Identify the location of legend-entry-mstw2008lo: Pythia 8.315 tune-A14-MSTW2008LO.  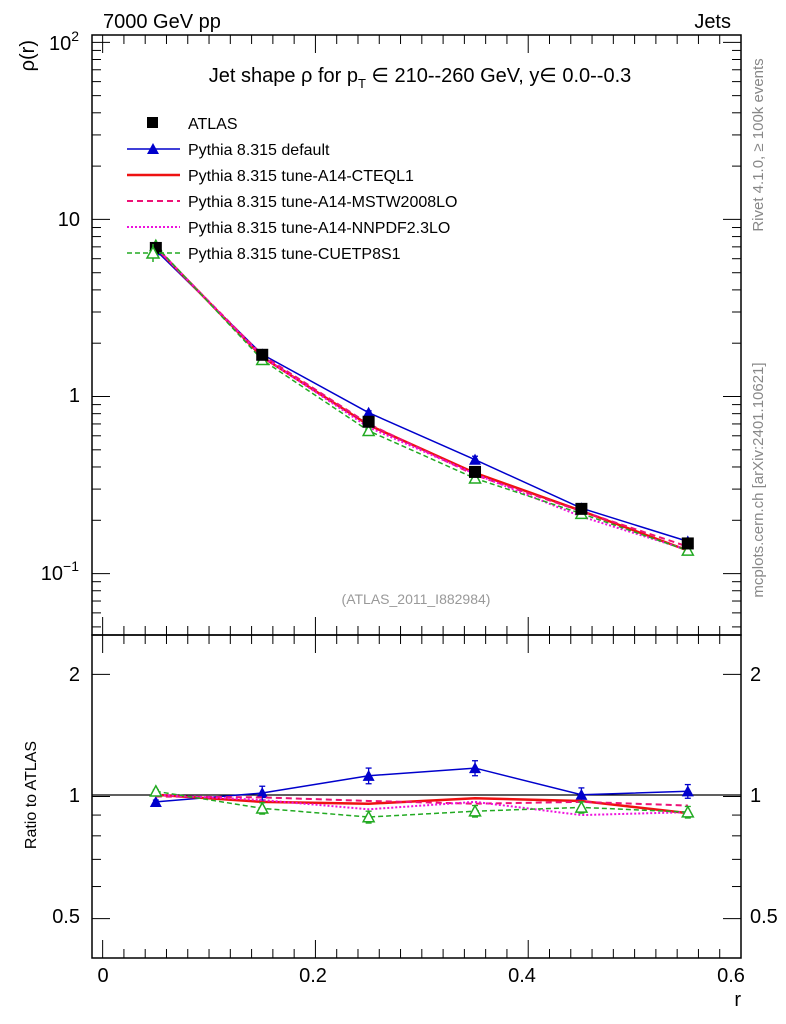
(292, 202).